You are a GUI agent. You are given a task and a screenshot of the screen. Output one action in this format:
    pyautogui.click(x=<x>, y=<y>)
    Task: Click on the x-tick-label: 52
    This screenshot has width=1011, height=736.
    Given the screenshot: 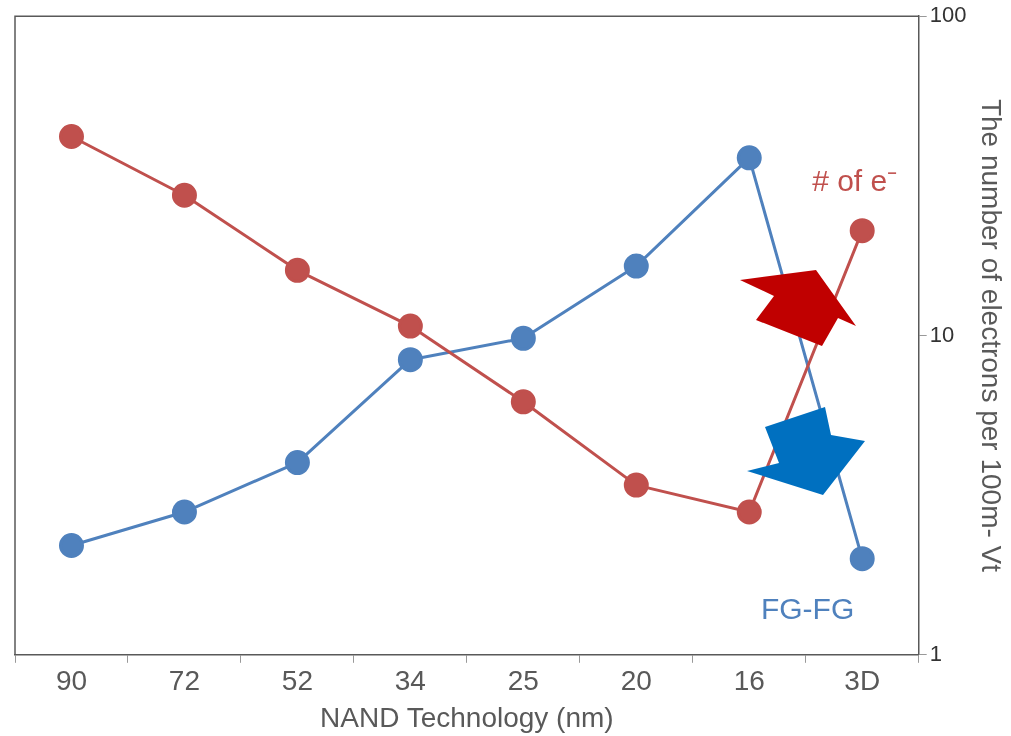 What is the action you would take?
    pyautogui.click(x=297, y=681)
    